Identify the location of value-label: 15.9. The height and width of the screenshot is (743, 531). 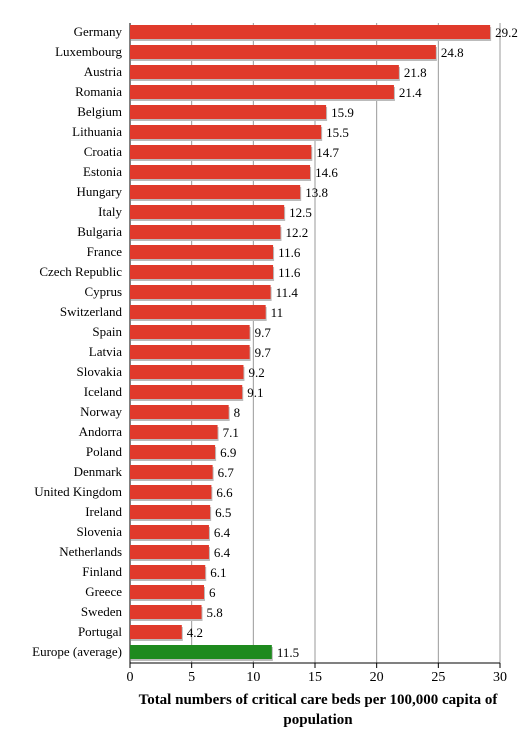
(342, 112).